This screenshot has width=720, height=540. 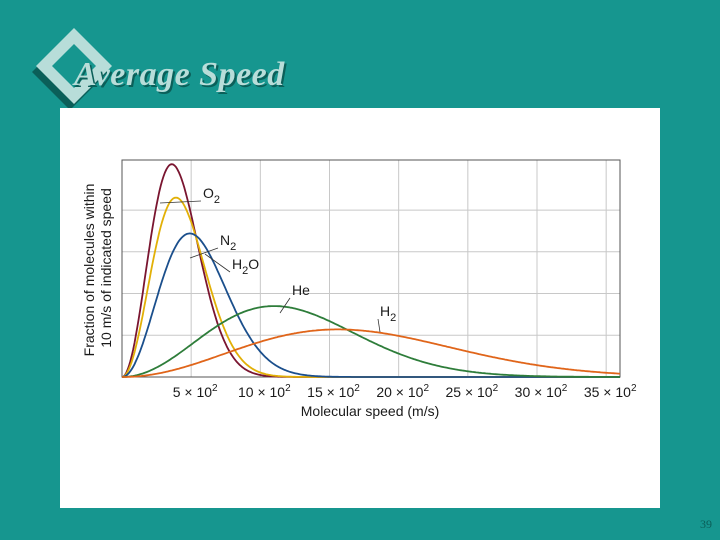 What do you see at coordinates (541, 391) in the screenshot?
I see `x-tick-label: 30 × 102` at bounding box center [541, 391].